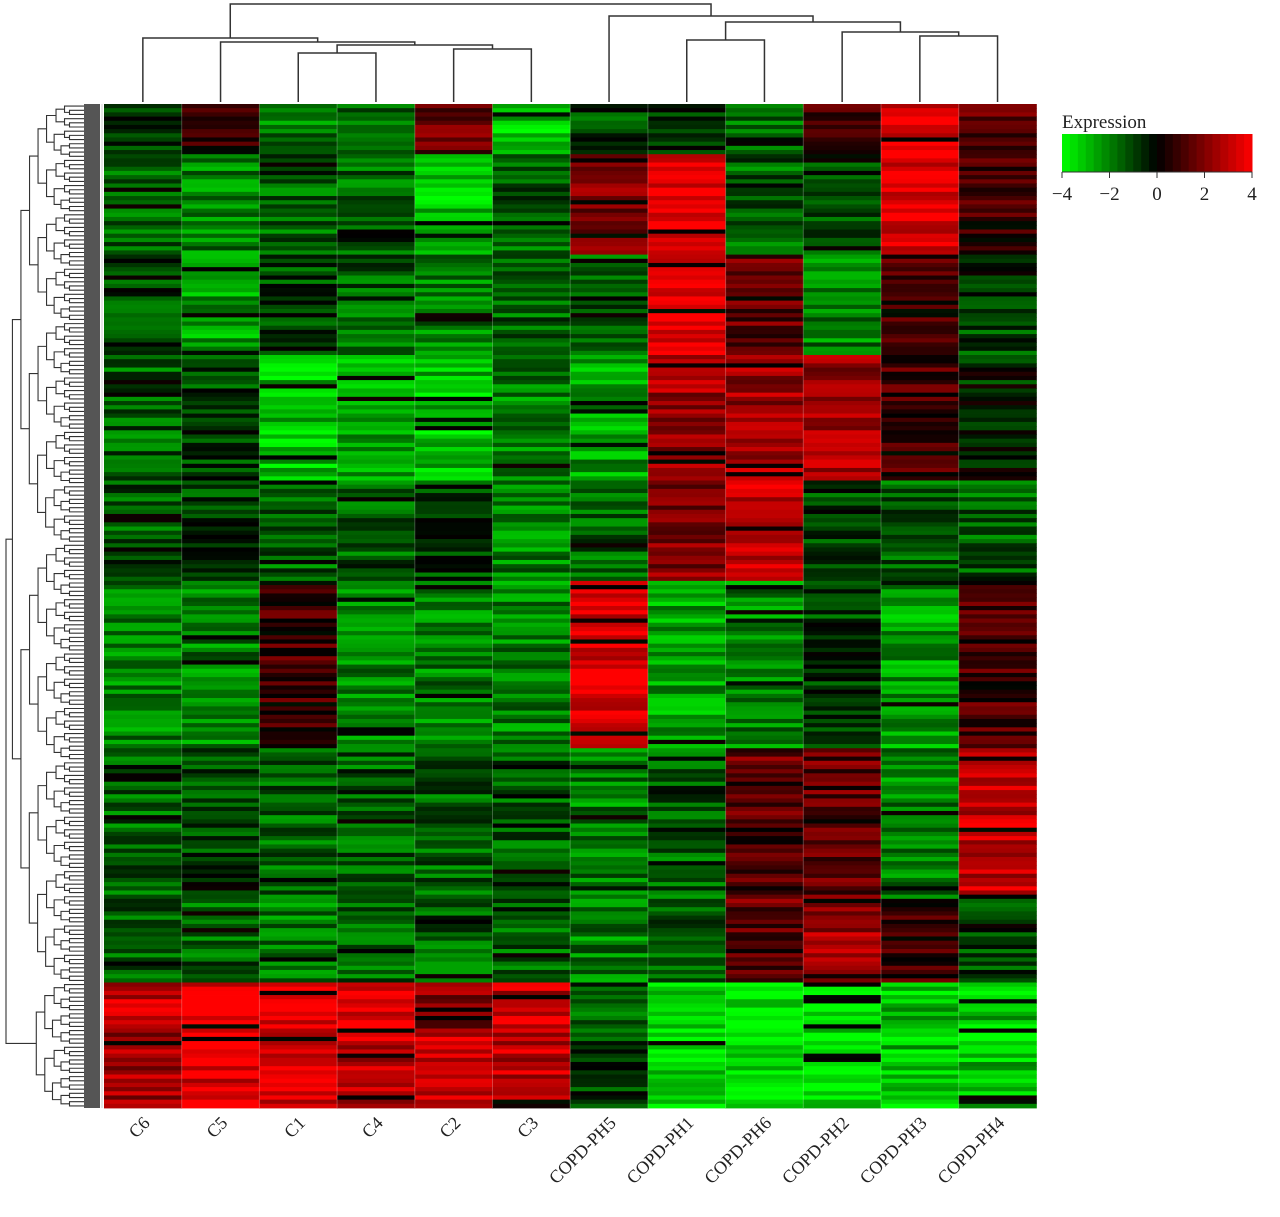 The image size is (1280, 1217). I want to click on legend-title: Expression, so click(1104, 122).